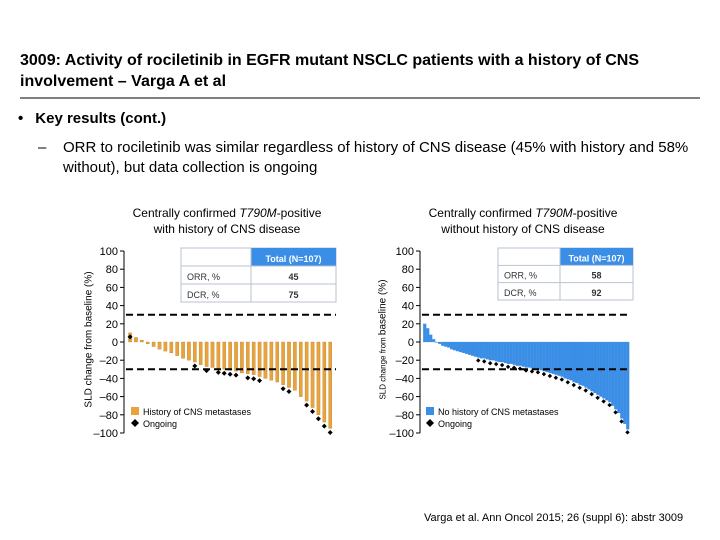 Image resolution: width=720 pixels, height=540 pixels. What do you see at coordinates (520, 276) in the screenshot?
I see `right-table-row-label: ORR, %` at bounding box center [520, 276].